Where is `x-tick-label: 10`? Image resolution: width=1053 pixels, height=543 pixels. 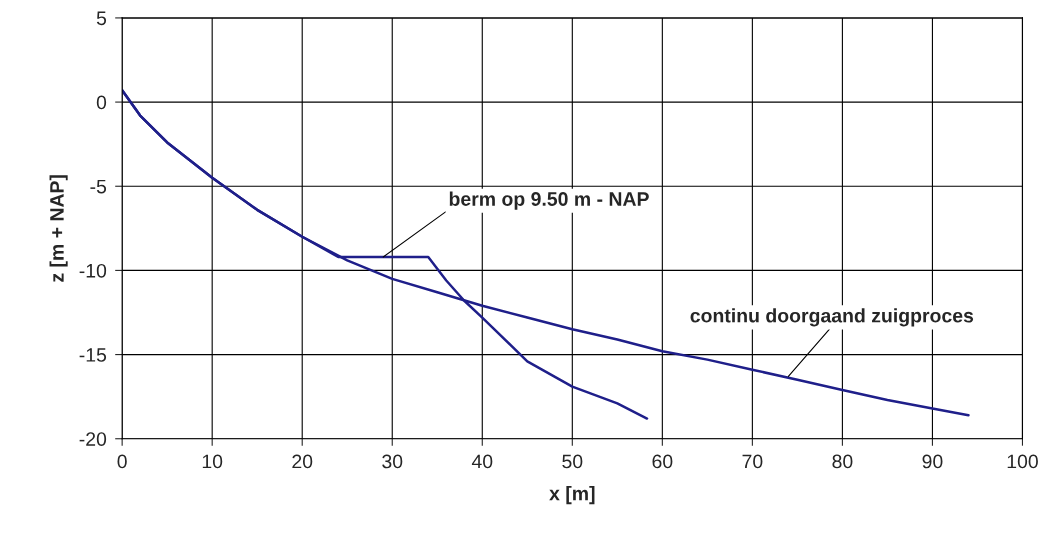
x-tick-label: 10 is located at coordinates (212, 461).